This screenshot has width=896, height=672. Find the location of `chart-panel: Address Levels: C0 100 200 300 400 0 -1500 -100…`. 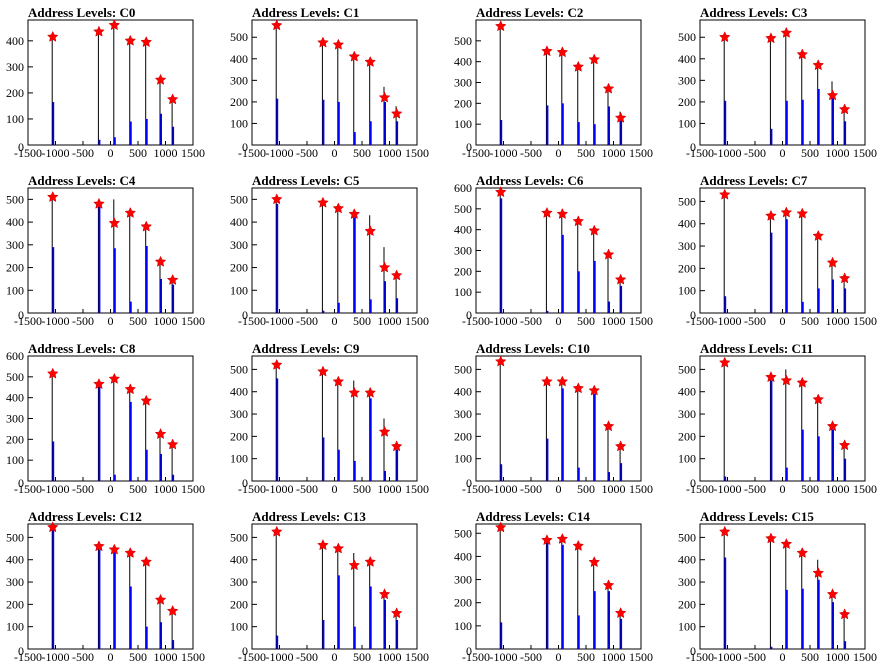

chart-panel: Address Levels: C0 100 200 300 400 0 -1500 -100… is located at coordinates (112, 84).